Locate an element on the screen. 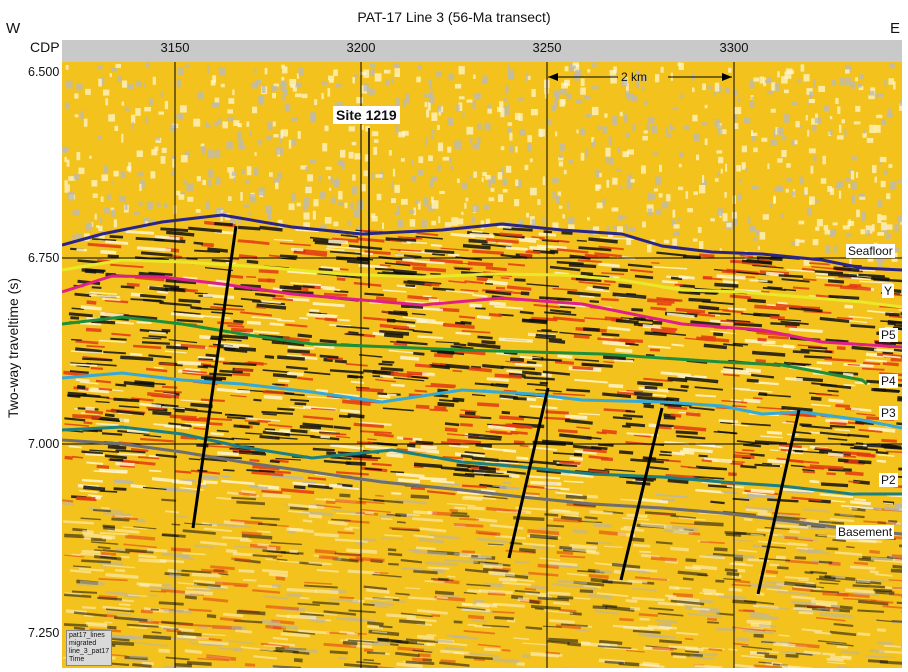 This screenshot has height=672, width=908. horizon-line-basement is located at coordinates (482, 487).